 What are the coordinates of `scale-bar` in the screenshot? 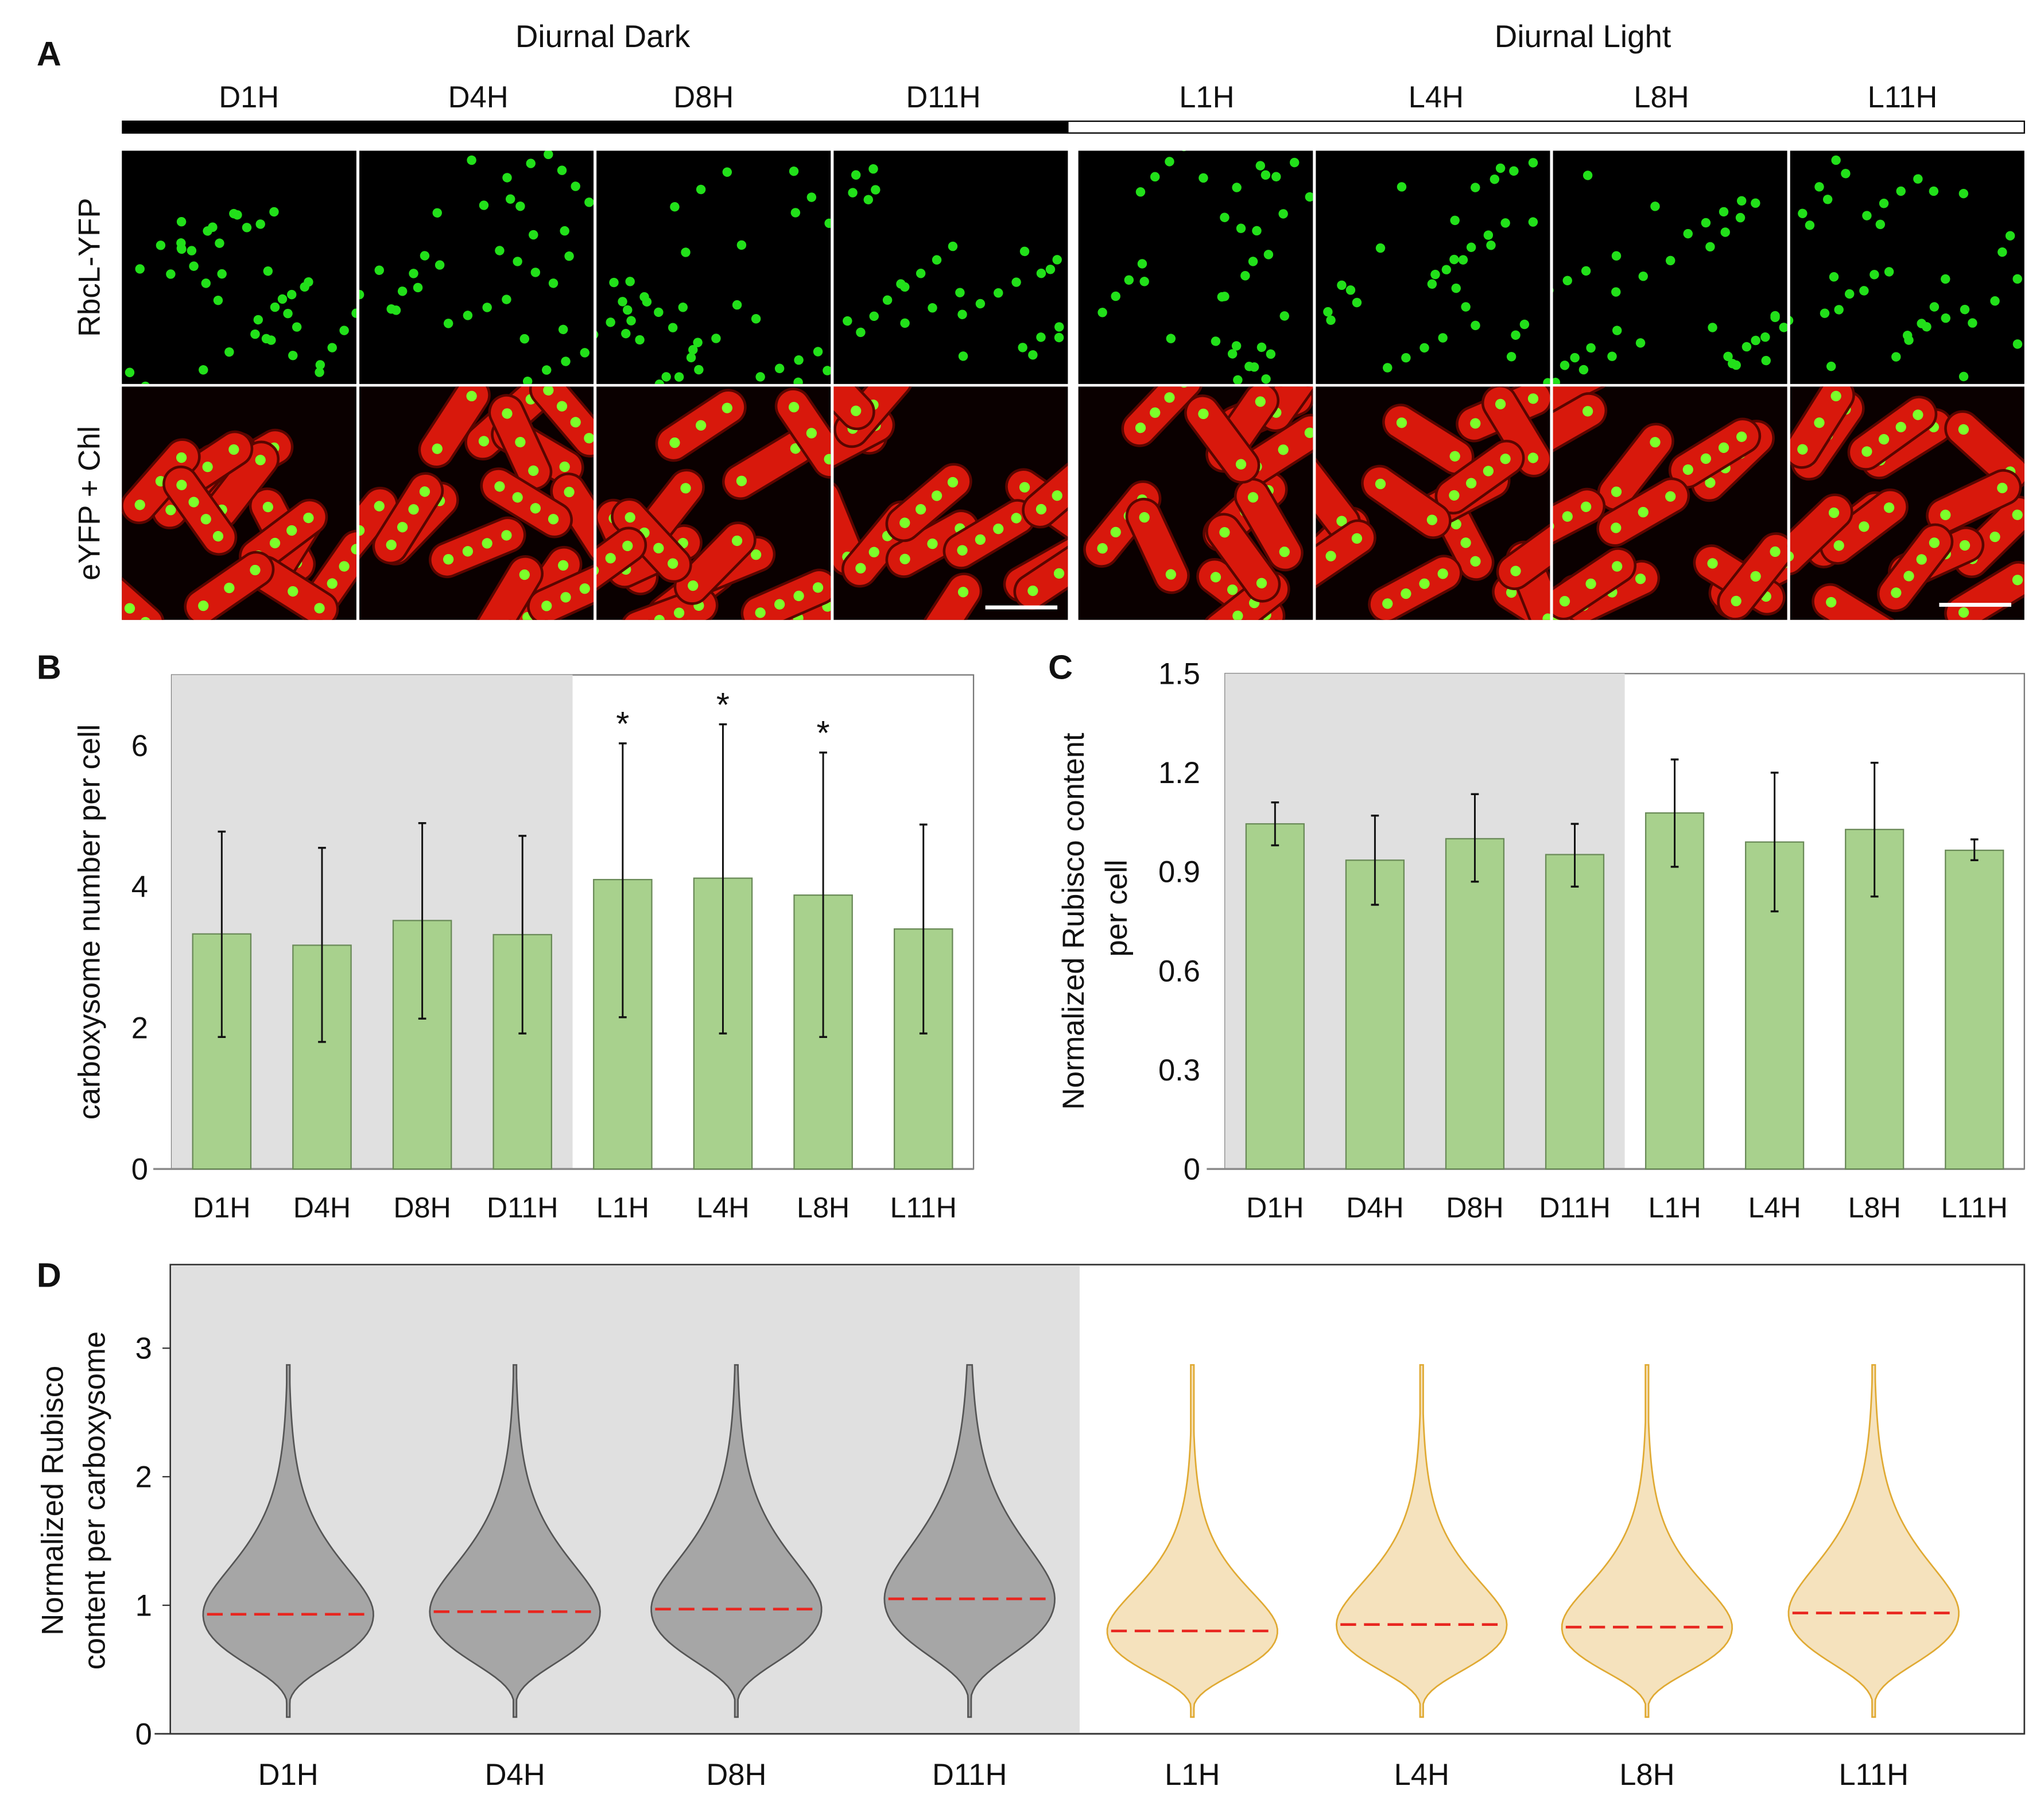 It's located at (1021, 607).